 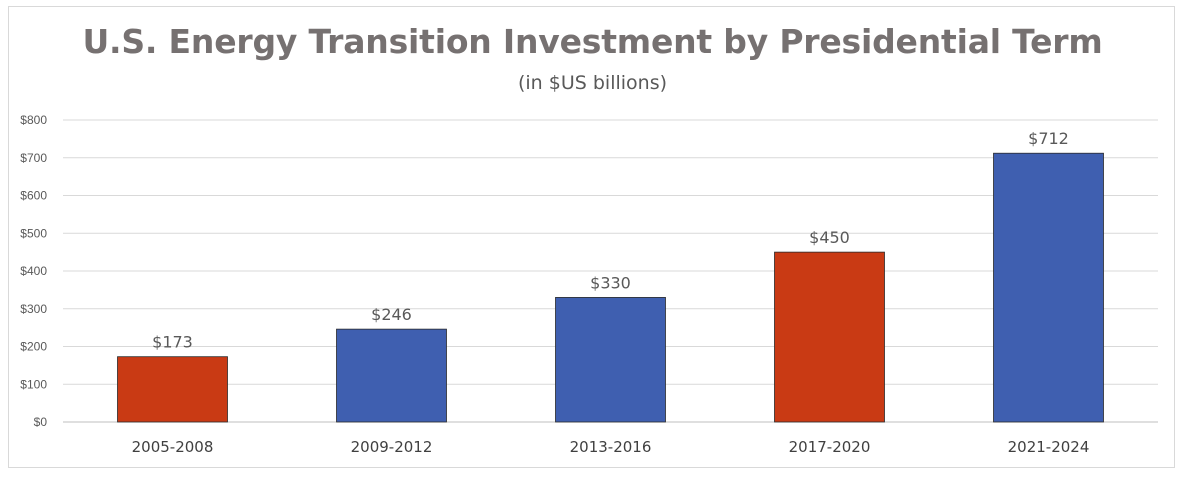 I want to click on y-tick-label: $0, so click(x=41, y=422).